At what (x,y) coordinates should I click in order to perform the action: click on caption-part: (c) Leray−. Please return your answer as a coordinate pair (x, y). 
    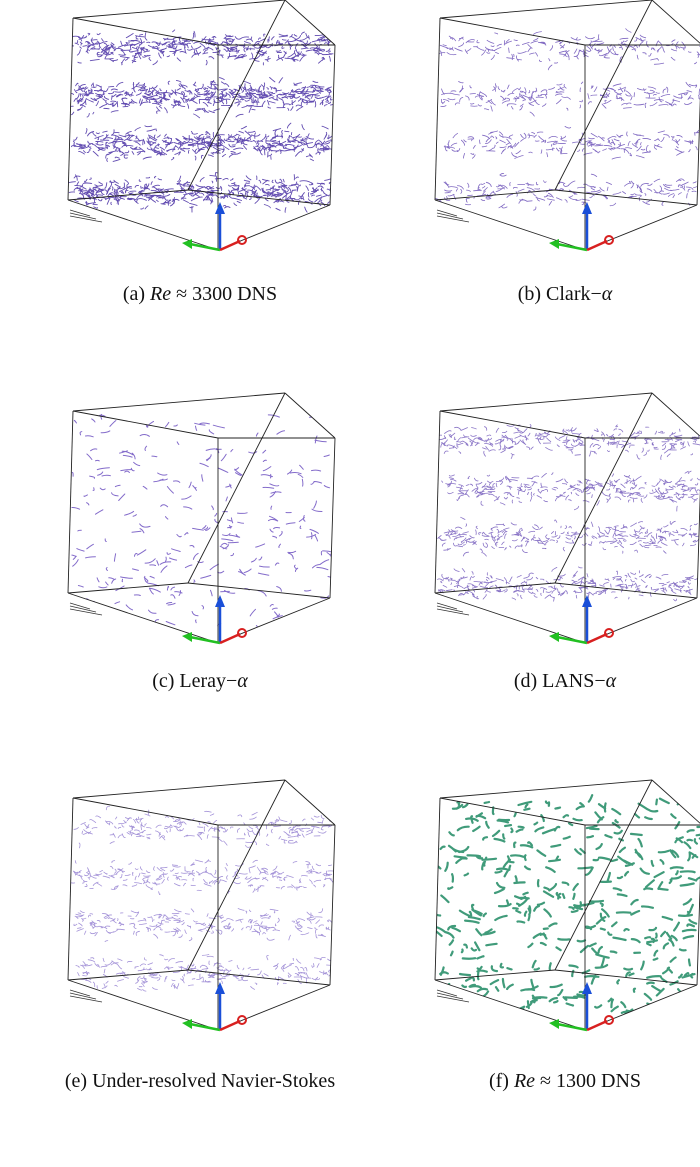
    Looking at the image, I should click on (195, 681).